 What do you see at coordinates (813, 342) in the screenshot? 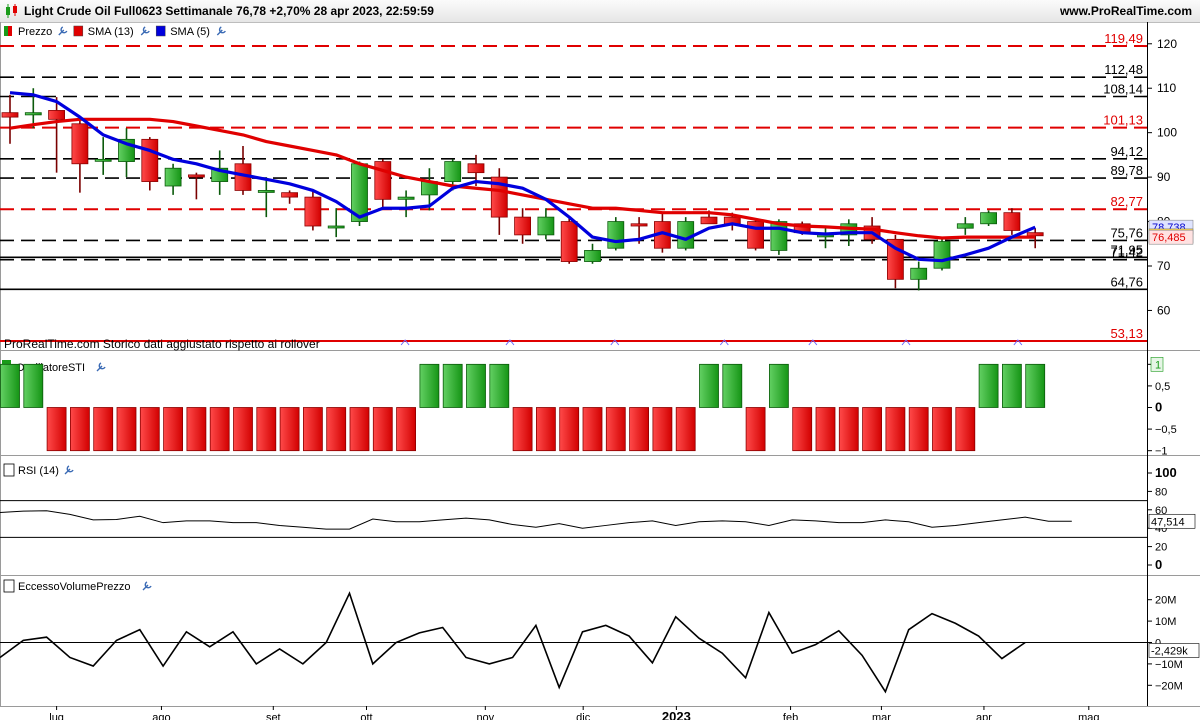
I see `rollover-marker-icon` at bounding box center [813, 342].